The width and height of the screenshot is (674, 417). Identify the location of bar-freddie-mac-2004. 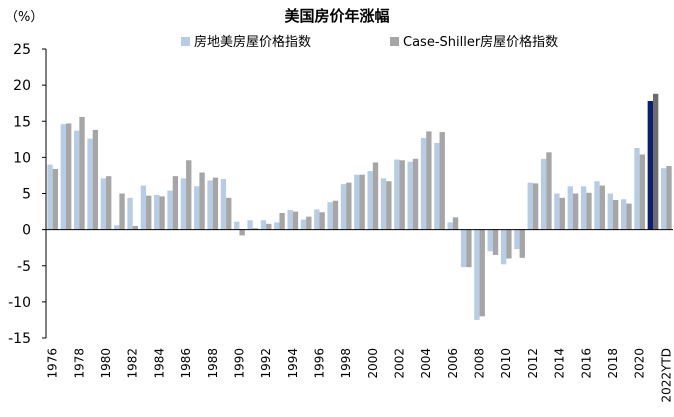
(423, 183).